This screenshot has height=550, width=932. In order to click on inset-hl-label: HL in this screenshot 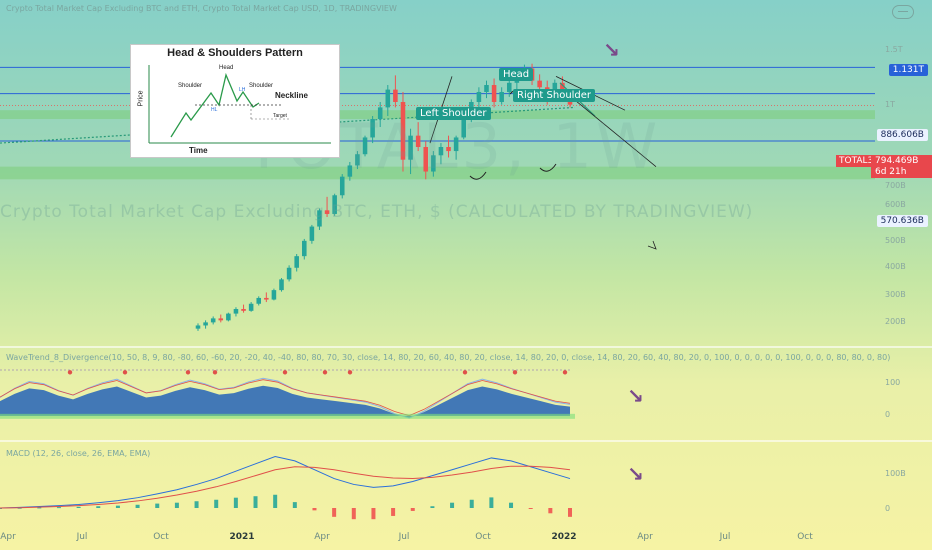, I will do `click(214, 110)`.